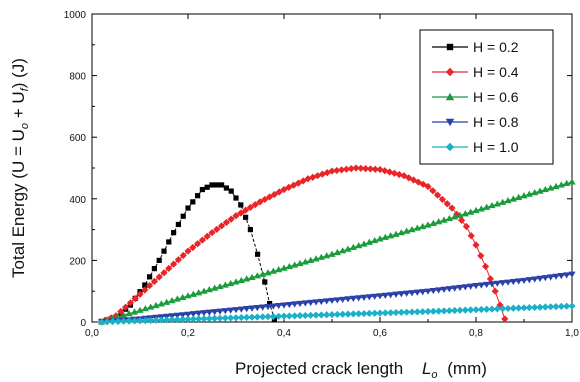  What do you see at coordinates (475, 122) in the screenshot?
I see `legend-item: H = 0.8` at bounding box center [475, 122].